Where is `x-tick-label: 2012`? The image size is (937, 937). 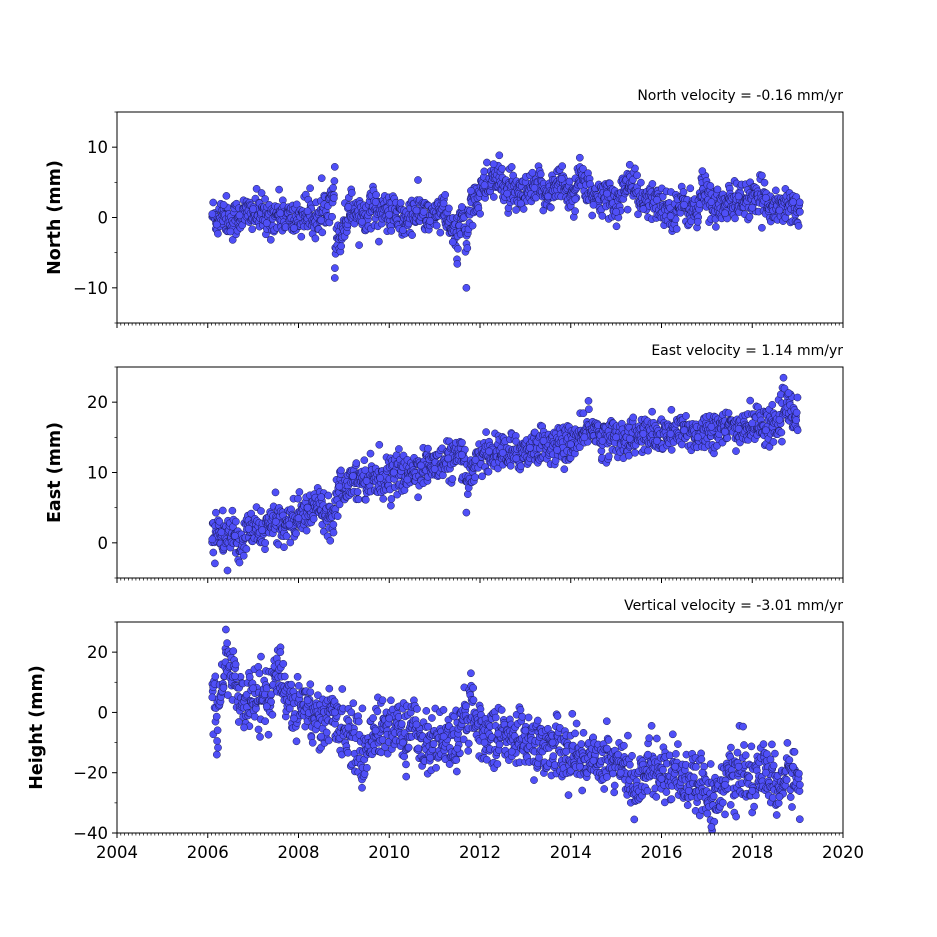 x-tick-label: 2012 is located at coordinates (480, 852).